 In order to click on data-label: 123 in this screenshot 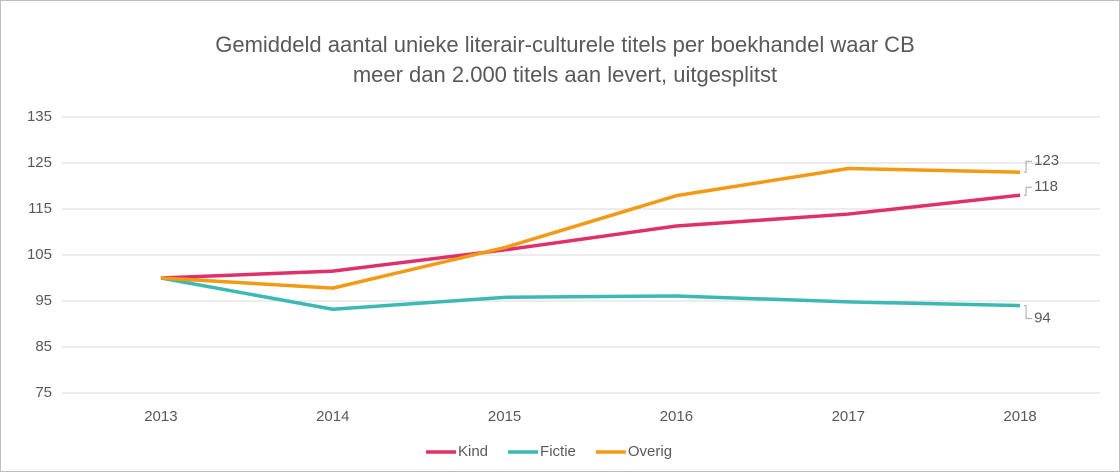, I will do `click(1046, 160)`.